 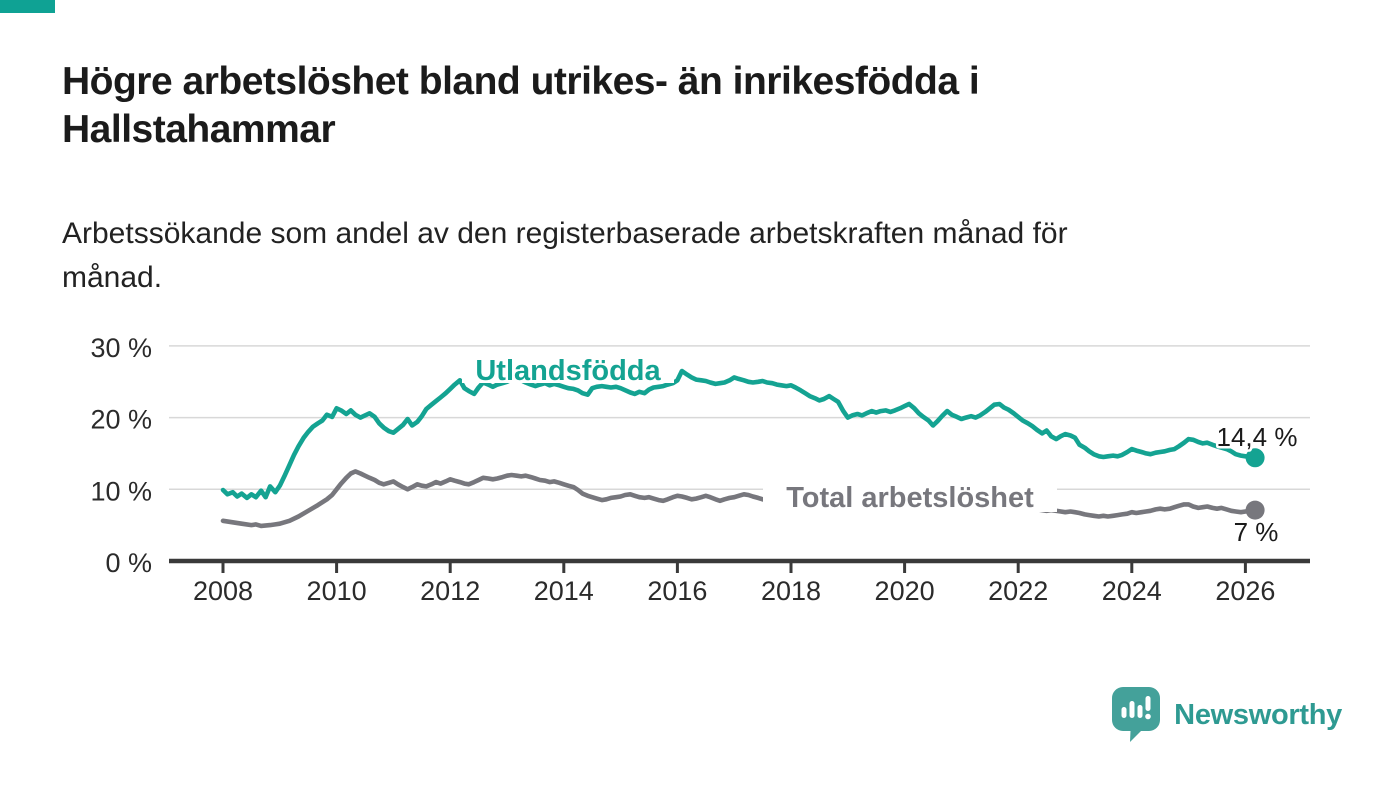 What do you see at coordinates (121, 491) in the screenshot?
I see `y-axis-label: 10 %` at bounding box center [121, 491].